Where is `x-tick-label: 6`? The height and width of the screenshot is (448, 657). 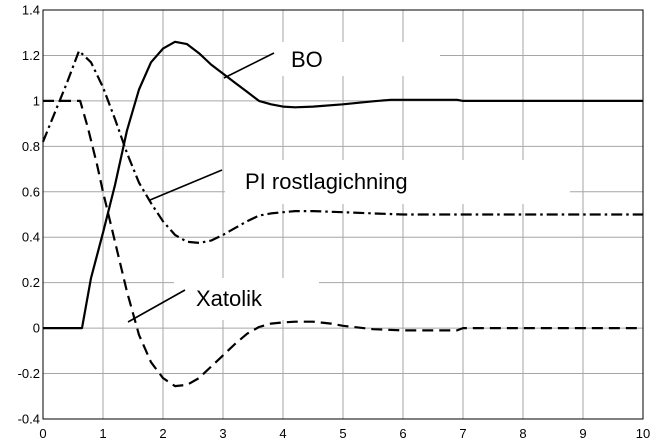 x-tick-label: 6 is located at coordinates (402, 433).